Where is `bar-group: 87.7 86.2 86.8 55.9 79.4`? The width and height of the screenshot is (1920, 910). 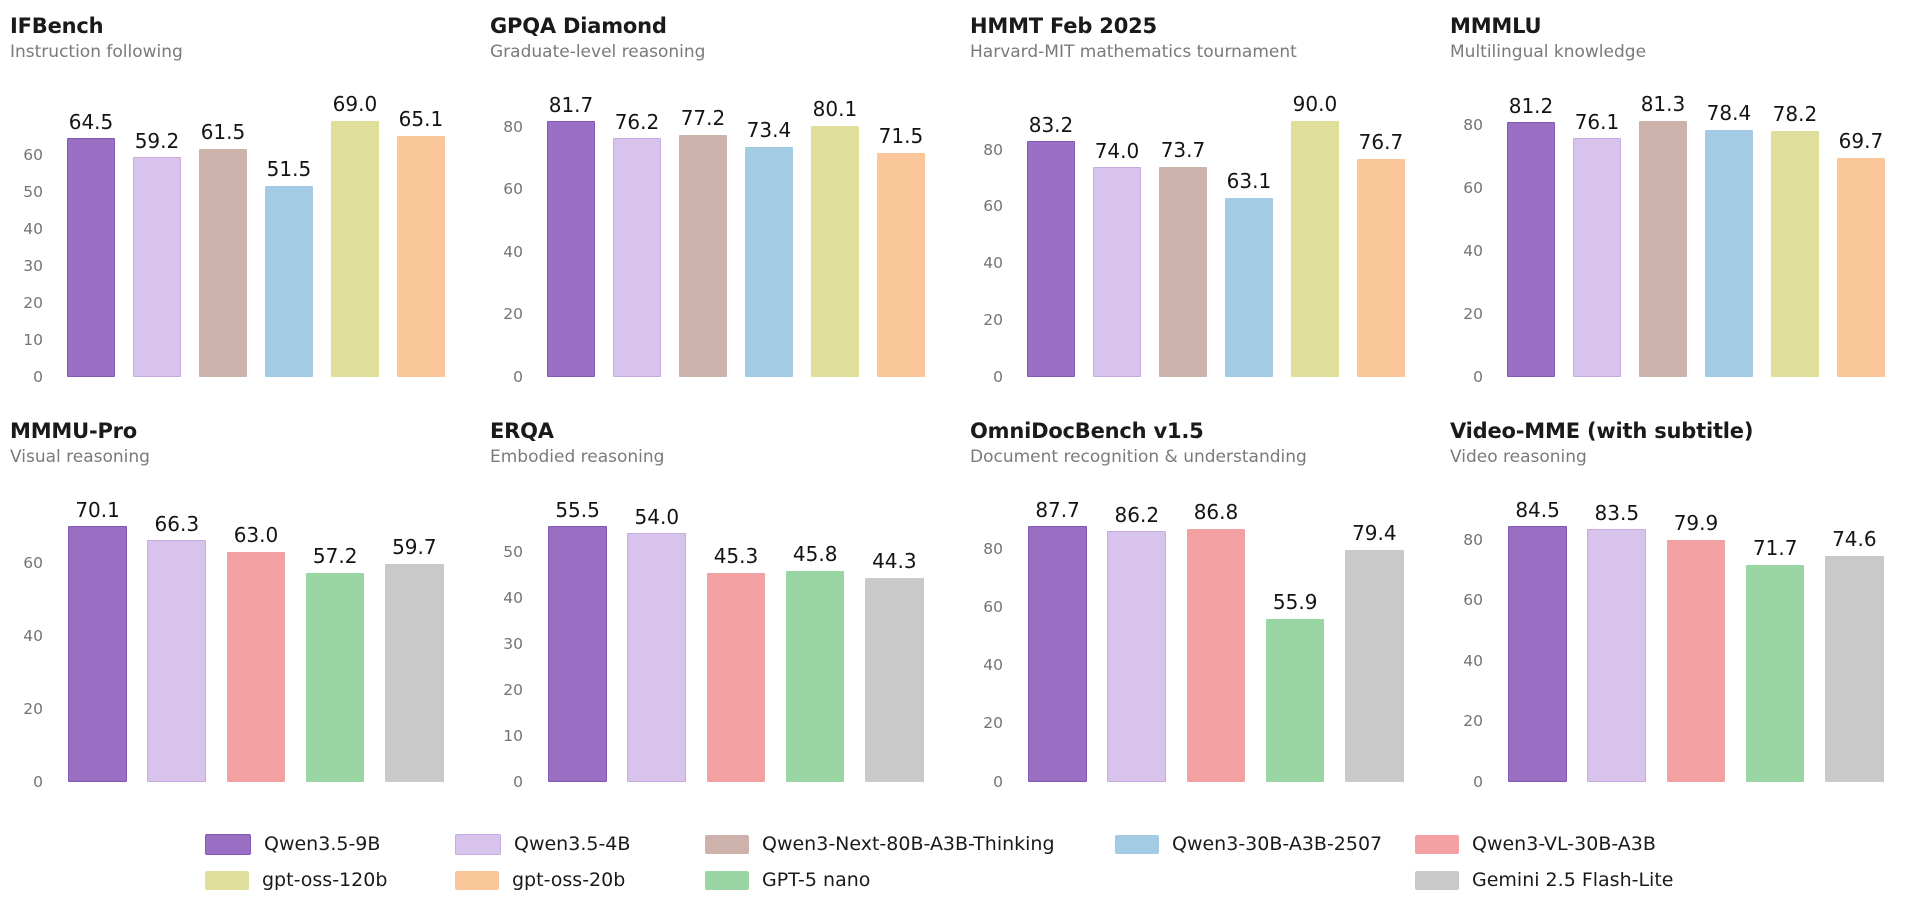
bar-group: 87.7 86.2 86.8 55.9 79.4 is located at coordinates (1216, 632).